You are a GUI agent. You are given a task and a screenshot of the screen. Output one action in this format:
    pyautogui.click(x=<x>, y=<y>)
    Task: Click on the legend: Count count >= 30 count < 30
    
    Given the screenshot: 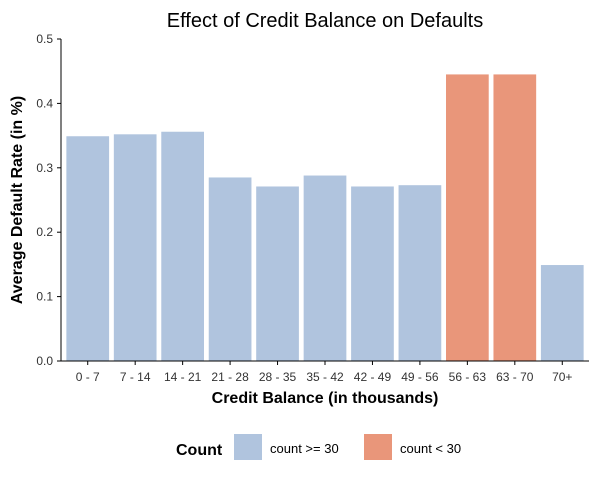 What is the action you would take?
    pyautogui.click(x=318, y=447)
    